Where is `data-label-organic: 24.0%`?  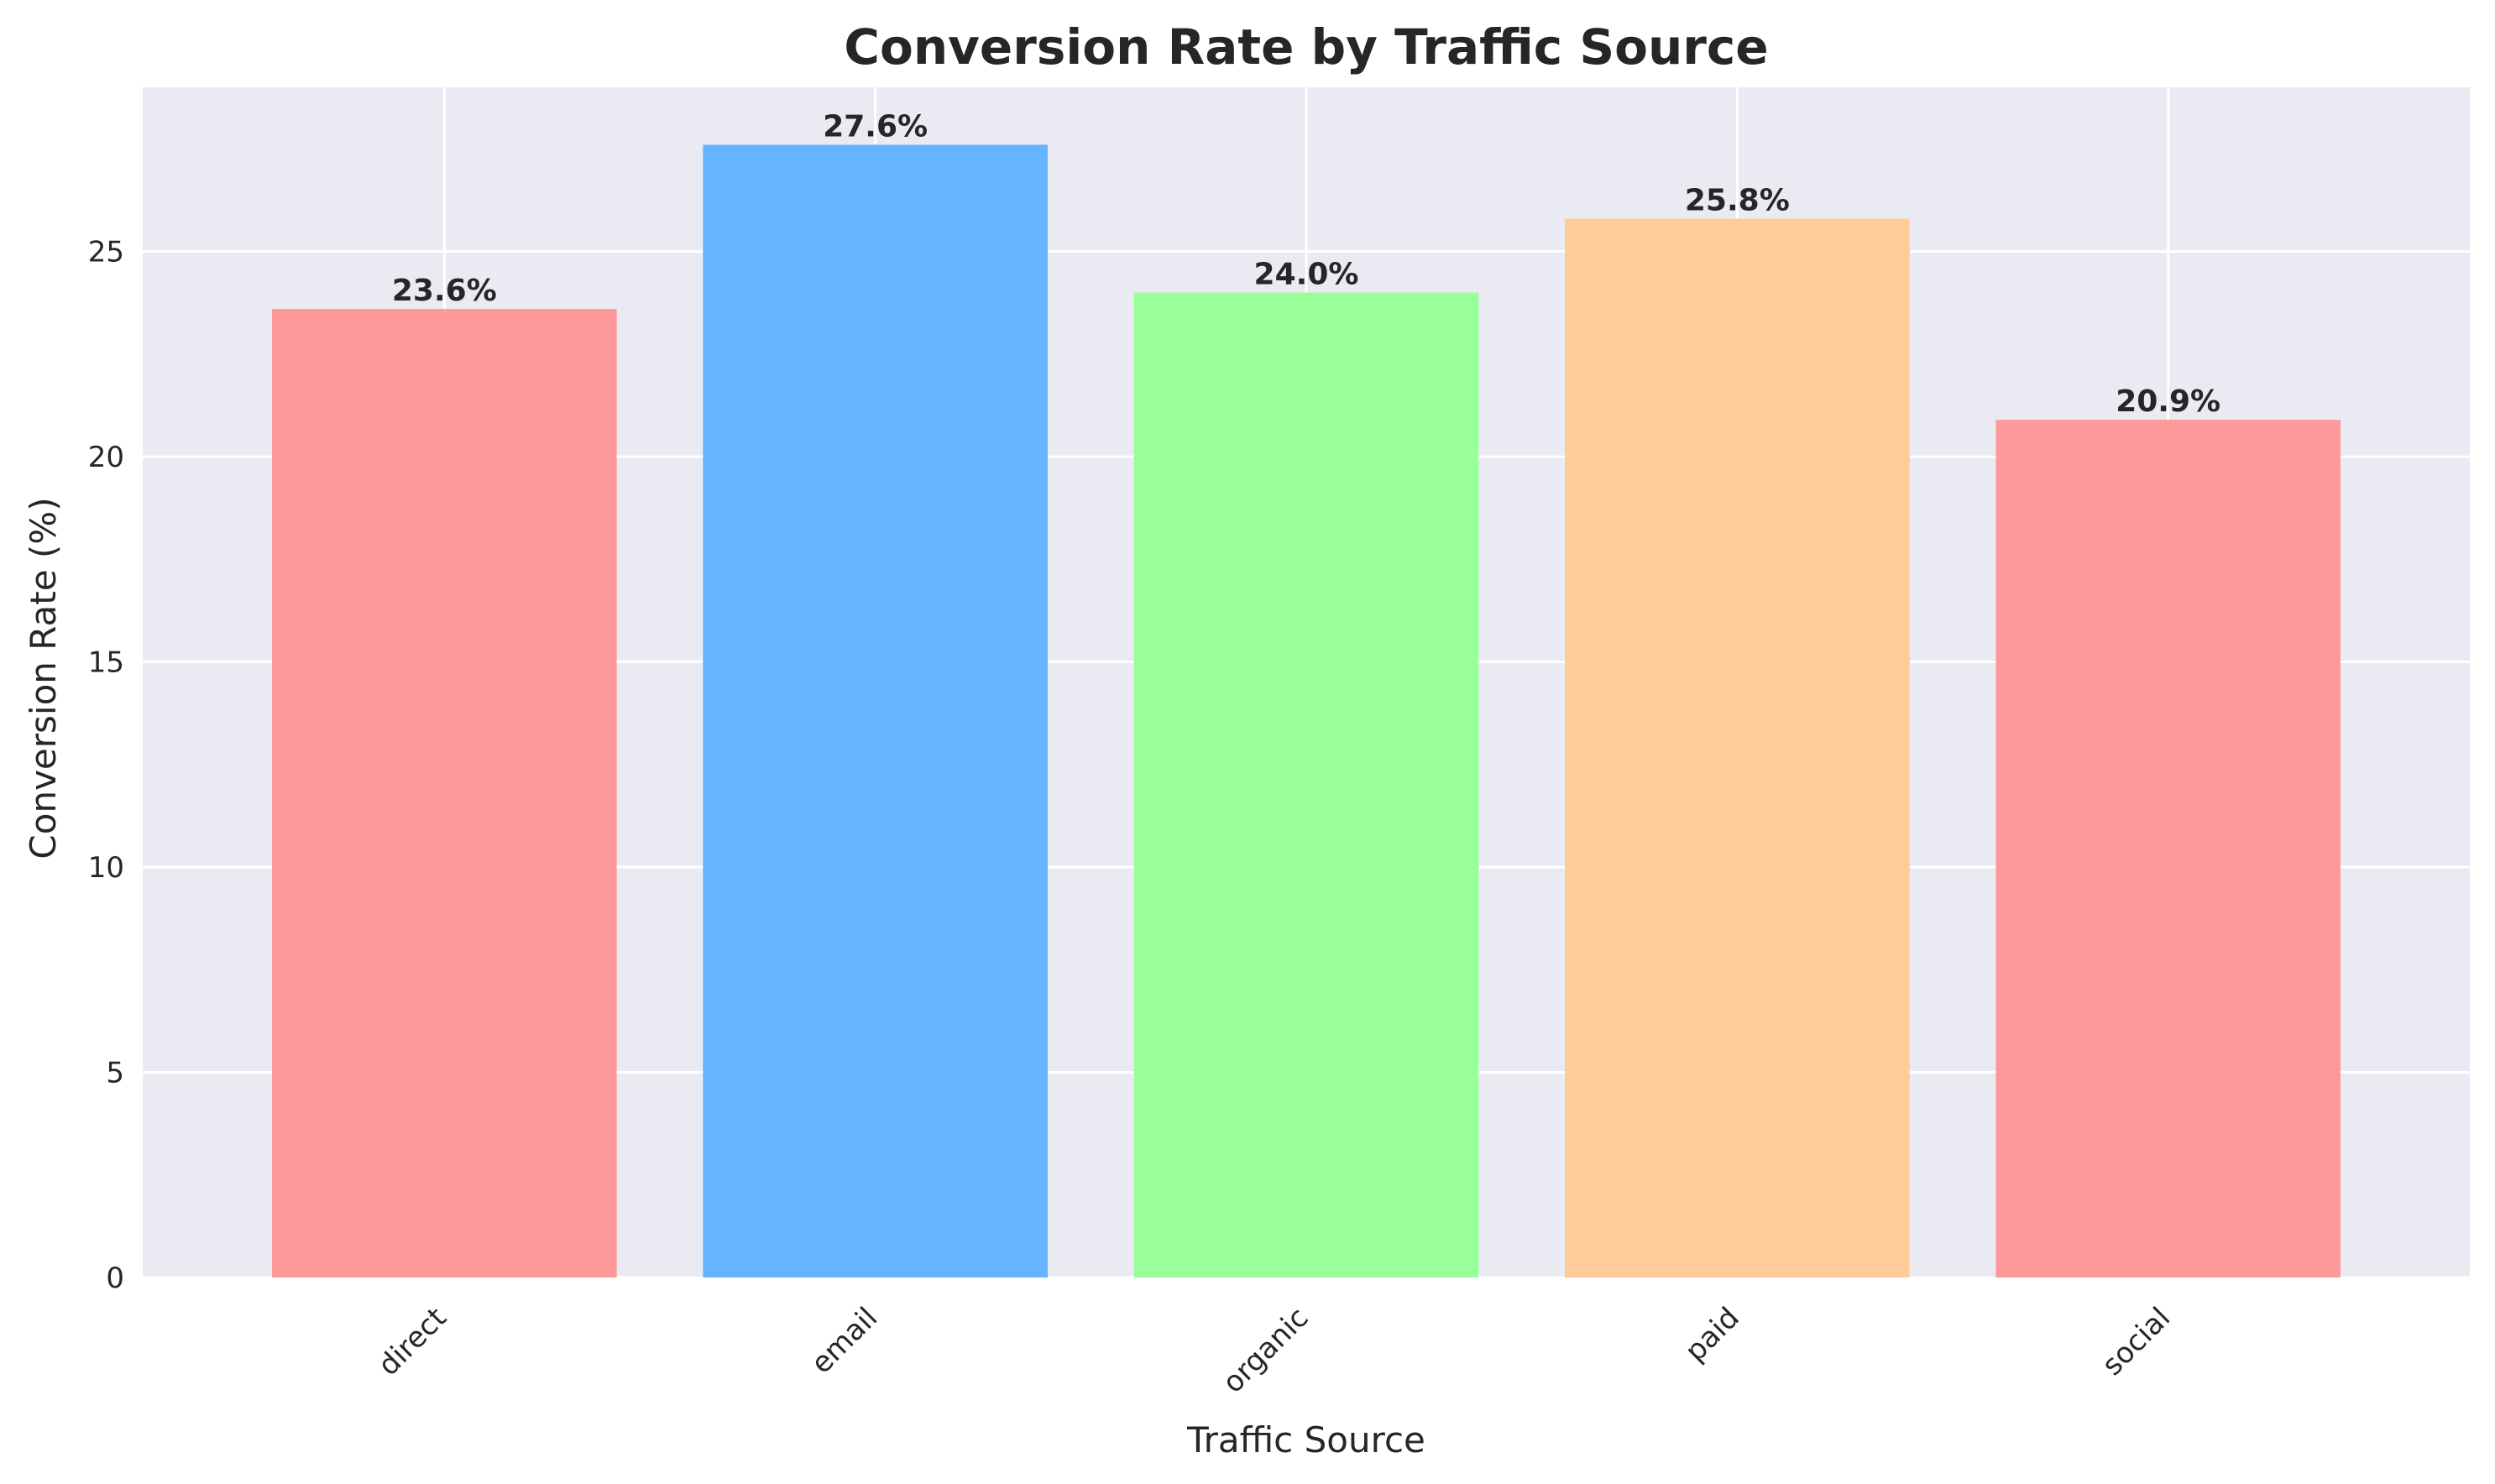 data-label-organic: 24.0% is located at coordinates (1306, 274).